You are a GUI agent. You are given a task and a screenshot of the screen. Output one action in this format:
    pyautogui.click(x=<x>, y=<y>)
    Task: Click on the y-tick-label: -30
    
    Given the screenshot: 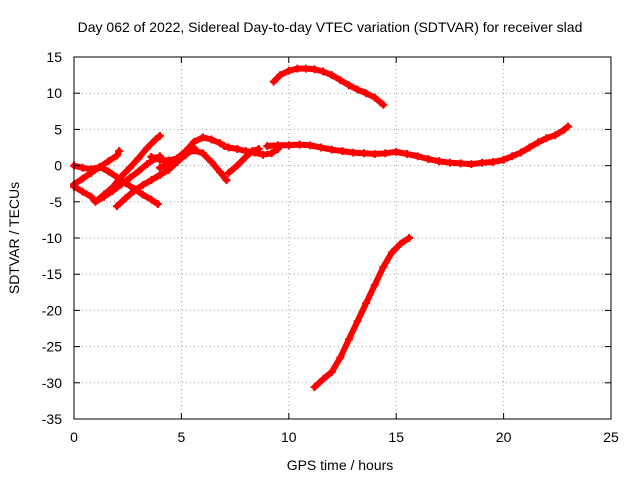 What is the action you would take?
    pyautogui.click(x=52, y=383)
    